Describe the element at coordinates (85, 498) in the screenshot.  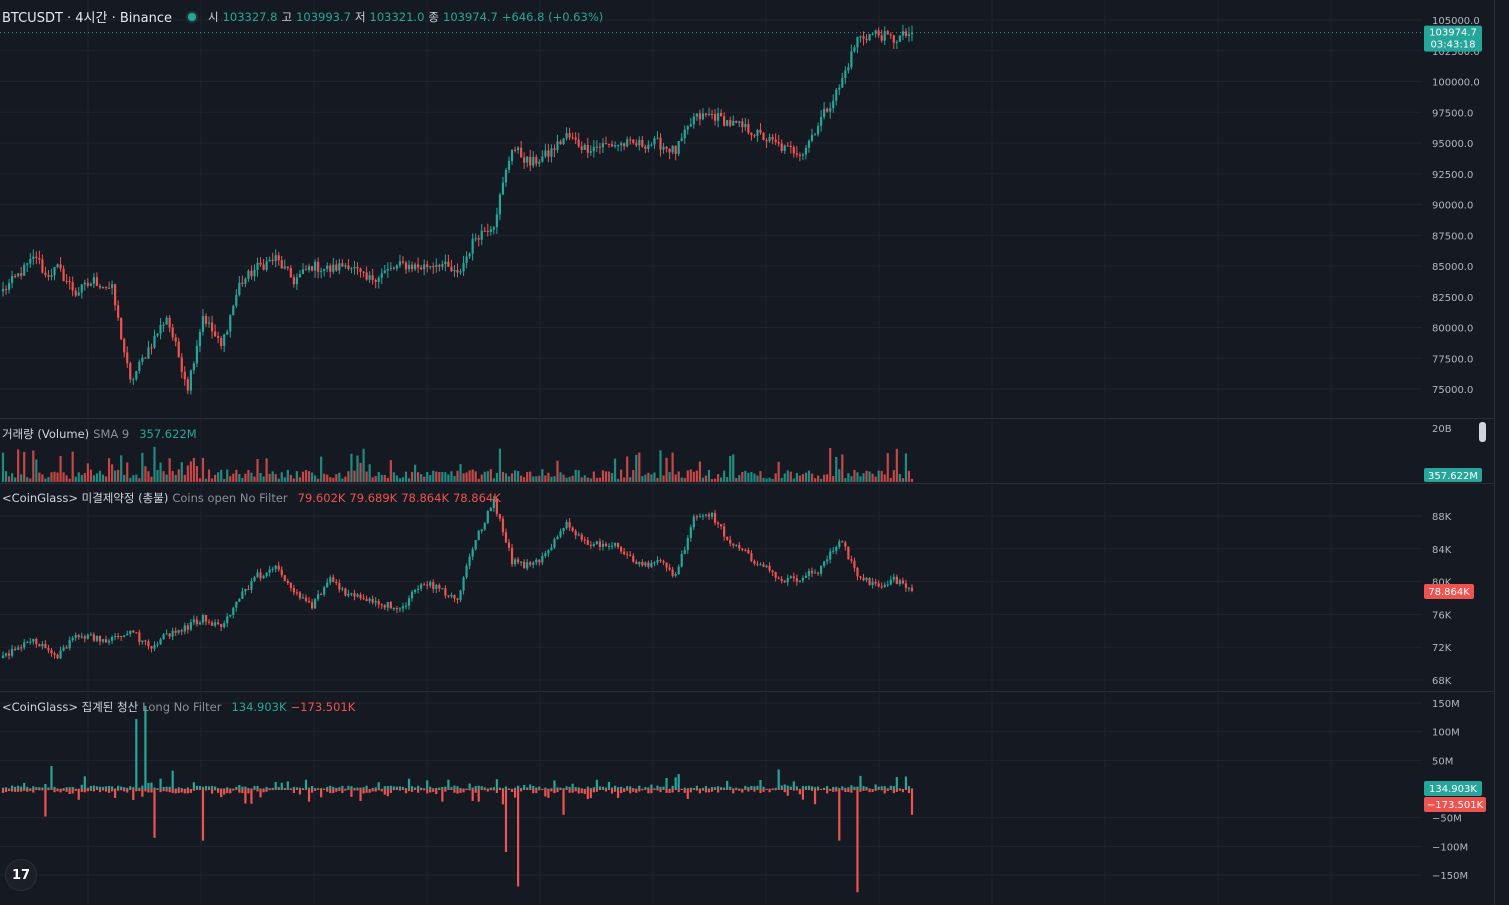
I see `oi-title: <CoinGlass> 미결제약정 (총불)` at that location.